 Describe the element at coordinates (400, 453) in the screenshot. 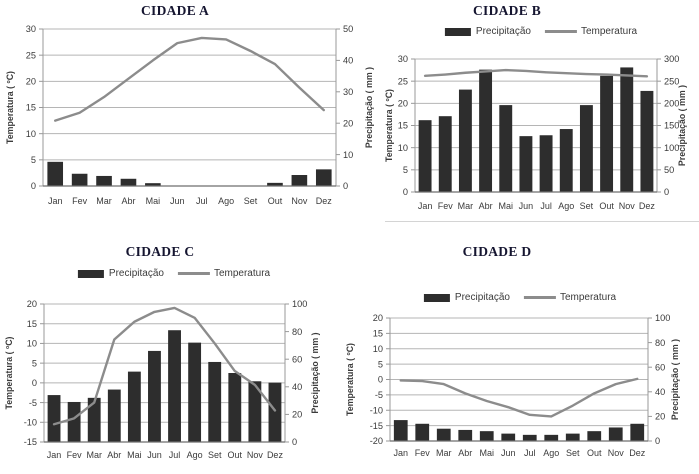

I see `month-label: Jan` at that location.